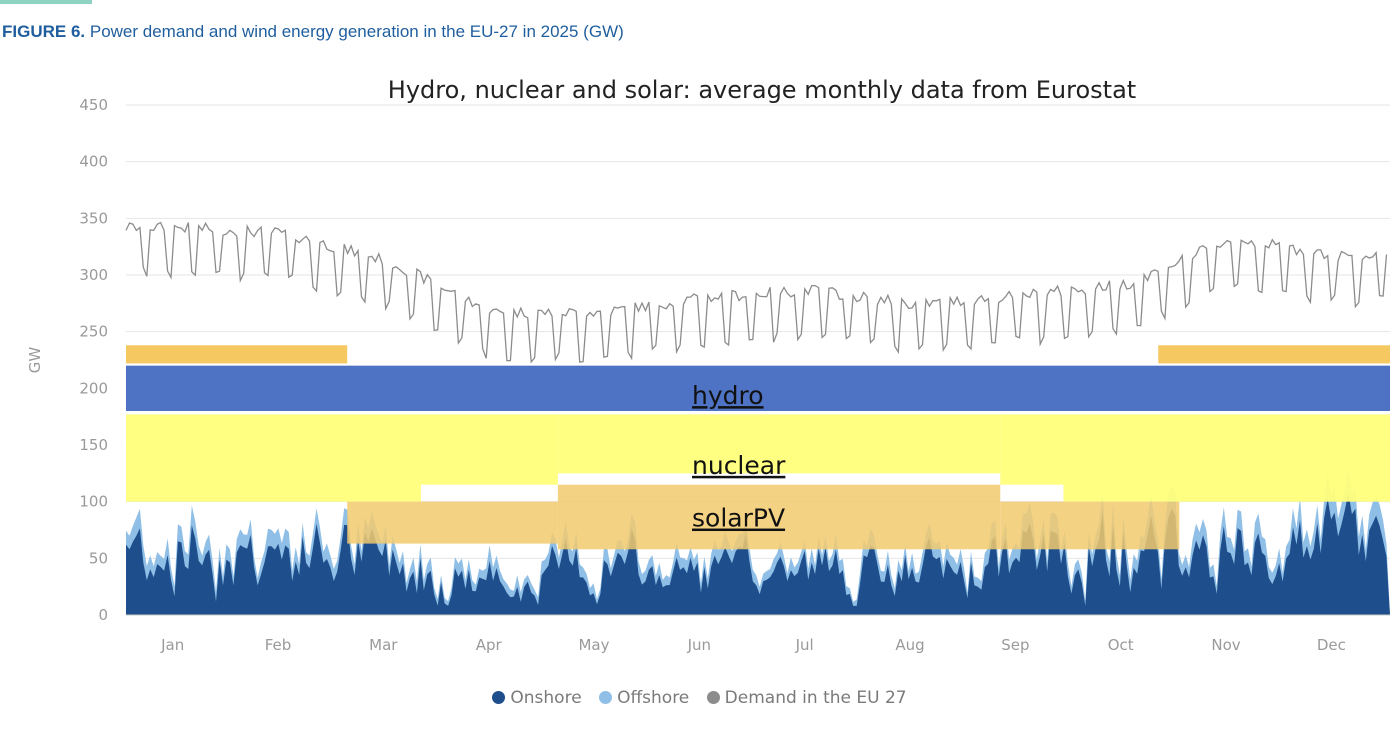 The image size is (1399, 750). What do you see at coordinates (1015, 645) in the screenshot?
I see `x-tick-label-sep: Sep` at bounding box center [1015, 645].